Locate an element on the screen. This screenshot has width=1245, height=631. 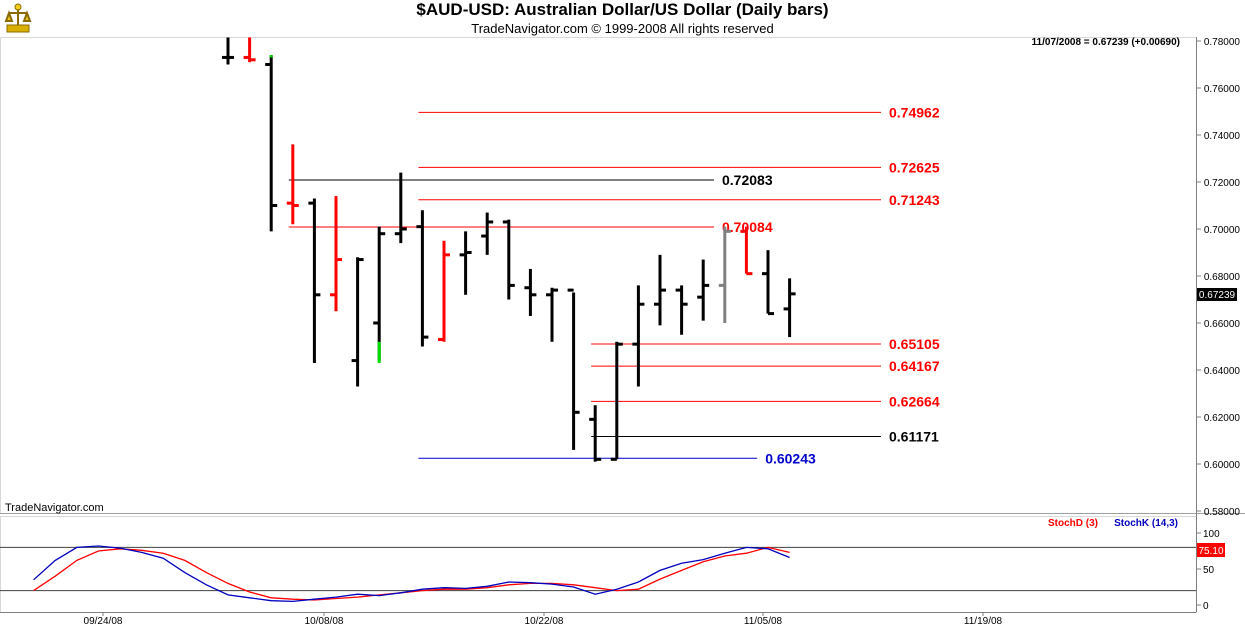
level-label: 0.72625 is located at coordinates (914, 167).